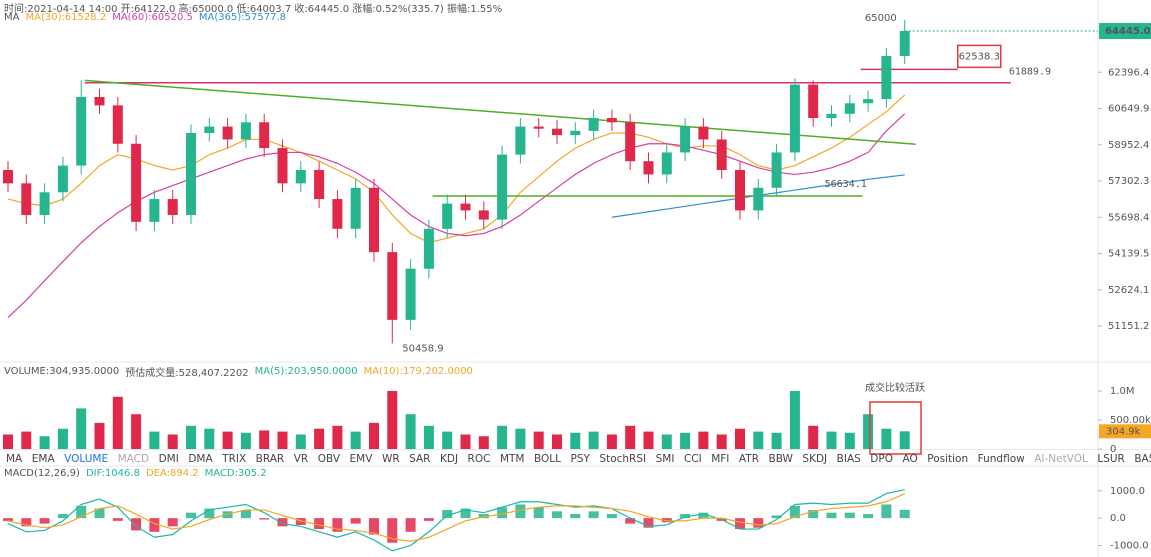 This screenshot has height=557, width=1151. Describe the element at coordinates (390, 459) in the screenshot. I see `indicator-tab: WR` at that location.